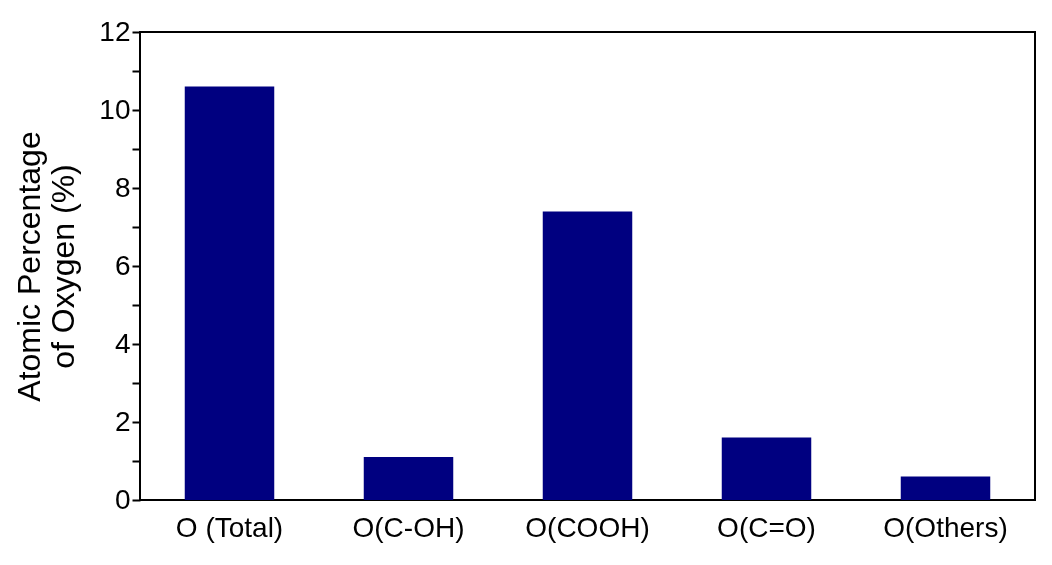 Image resolution: width=1052 pixels, height=565 pixels. What do you see at coordinates (46, 266) in the screenshot?
I see `y-axis-title: Atomic Percentage of Oxygen (%)` at bounding box center [46, 266].